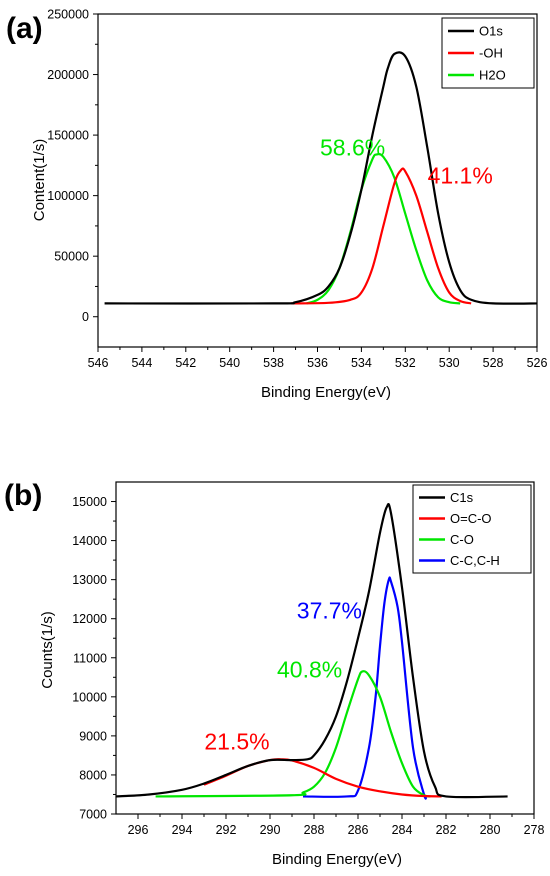 The width and height of the screenshot is (550, 876). What do you see at coordinates (23, 495) in the screenshot?
I see `panel-b-label: (b)` at bounding box center [23, 495].